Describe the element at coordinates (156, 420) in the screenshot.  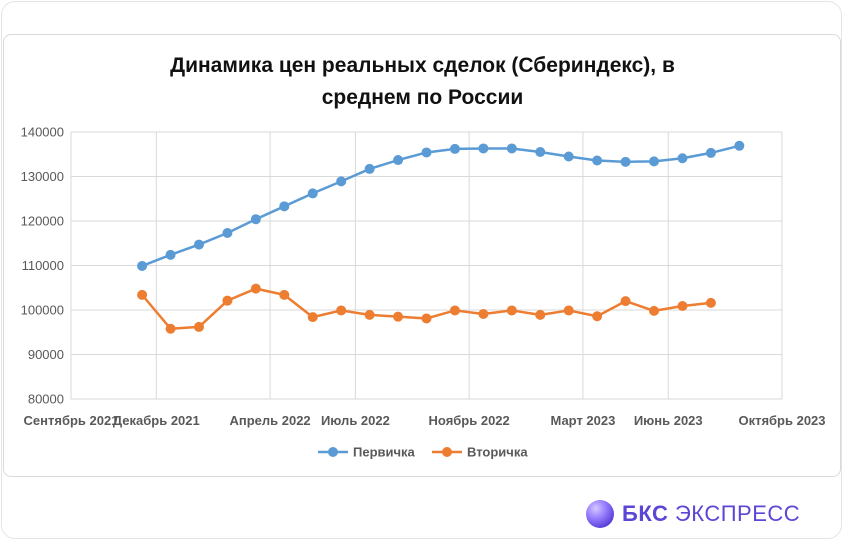
I see `x-tick-label: Декабрь 2021` at that location.